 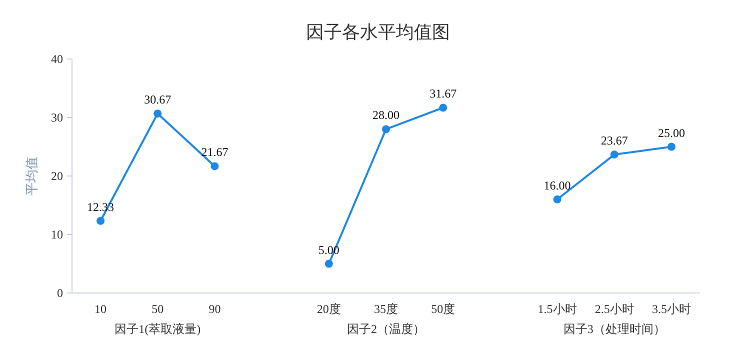 I want to click on y-tick-label: 40, so click(x=57, y=59).